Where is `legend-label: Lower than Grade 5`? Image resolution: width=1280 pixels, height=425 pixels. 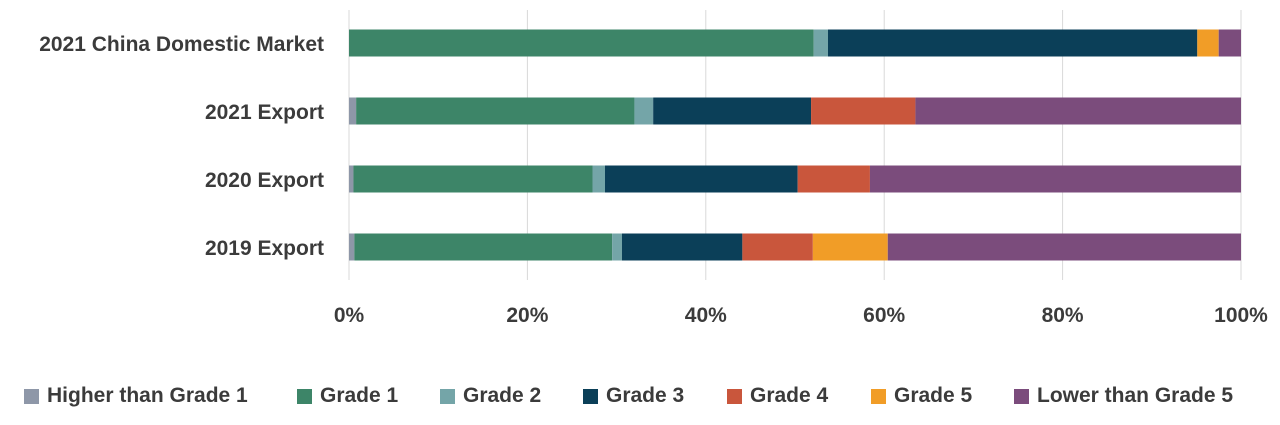 legend-label: Lower than Grade 5 is located at coordinates (1135, 395).